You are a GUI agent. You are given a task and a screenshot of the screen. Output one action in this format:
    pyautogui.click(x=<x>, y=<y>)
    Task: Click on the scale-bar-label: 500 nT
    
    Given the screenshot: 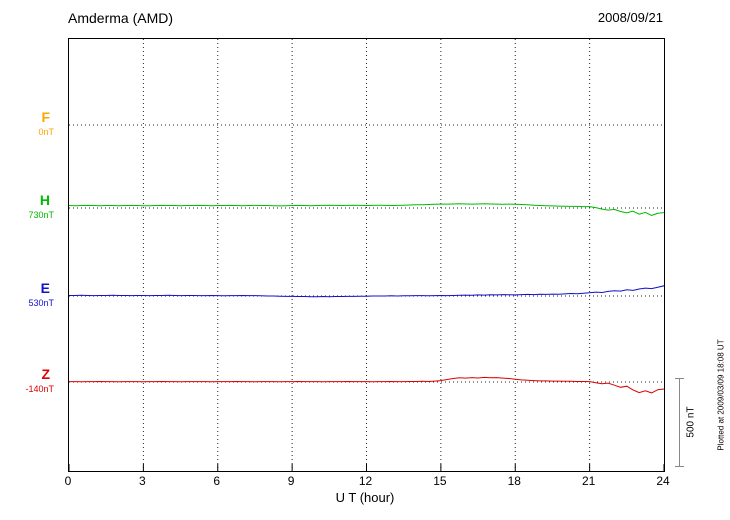 What is the action you would take?
    pyautogui.click(x=691, y=422)
    